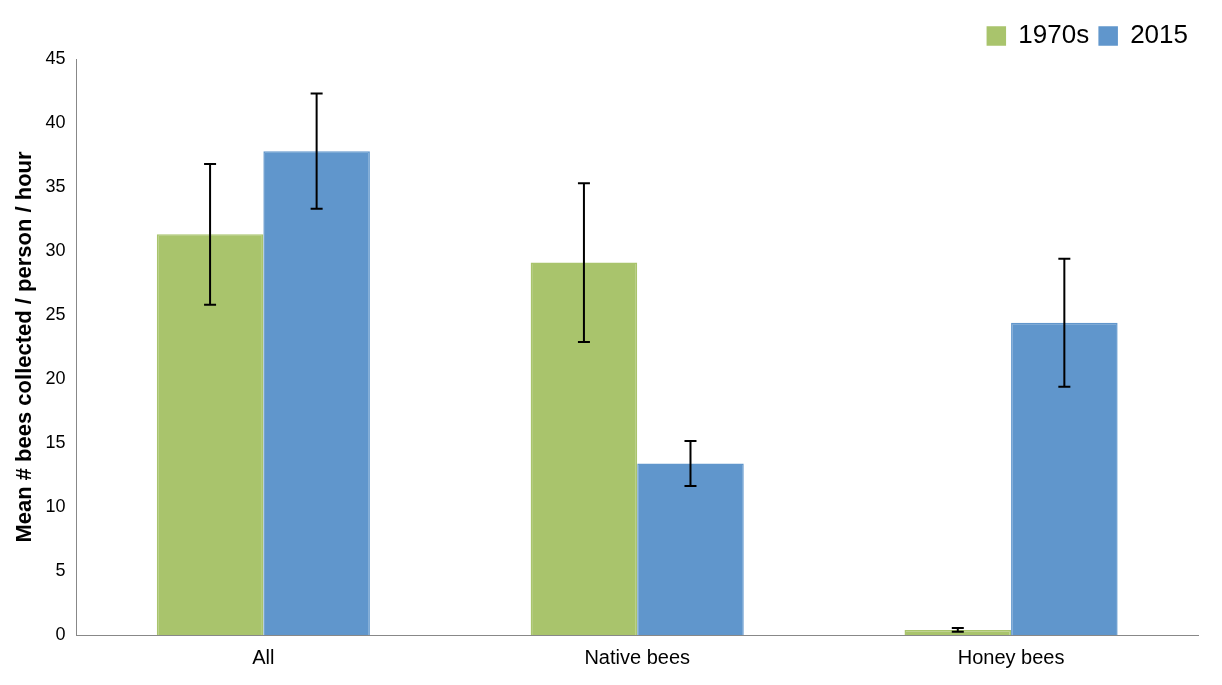 This screenshot has height=685, width=1222. Describe the element at coordinates (55, 185) in the screenshot. I see `y-tick-label: 35` at that location.